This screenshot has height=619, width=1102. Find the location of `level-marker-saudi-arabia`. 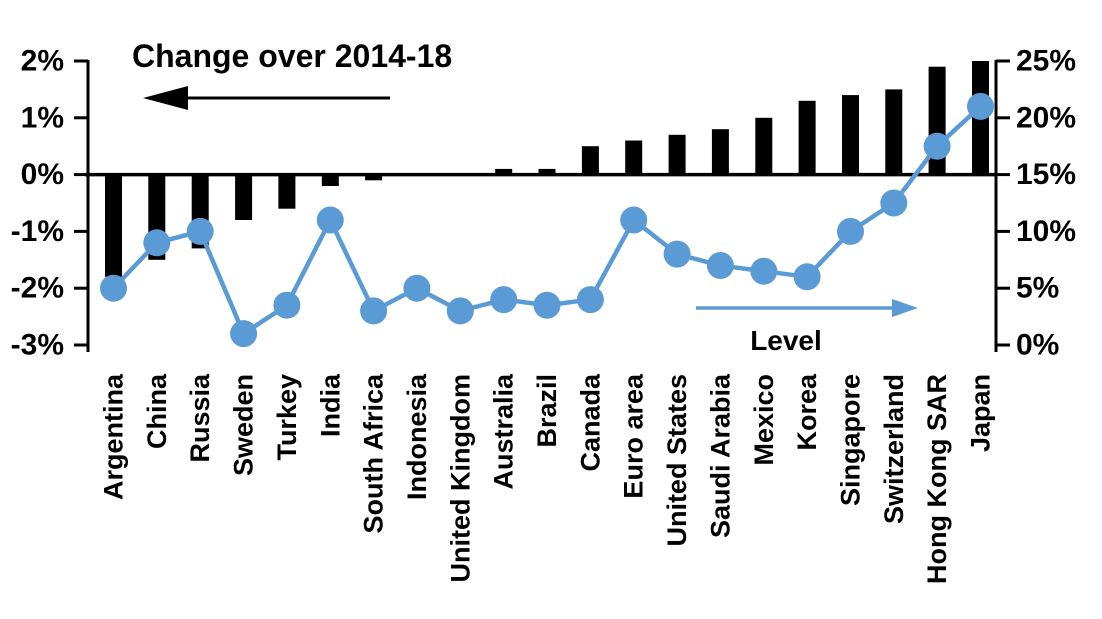

level-marker-saudi-arabia is located at coordinates (720, 265).